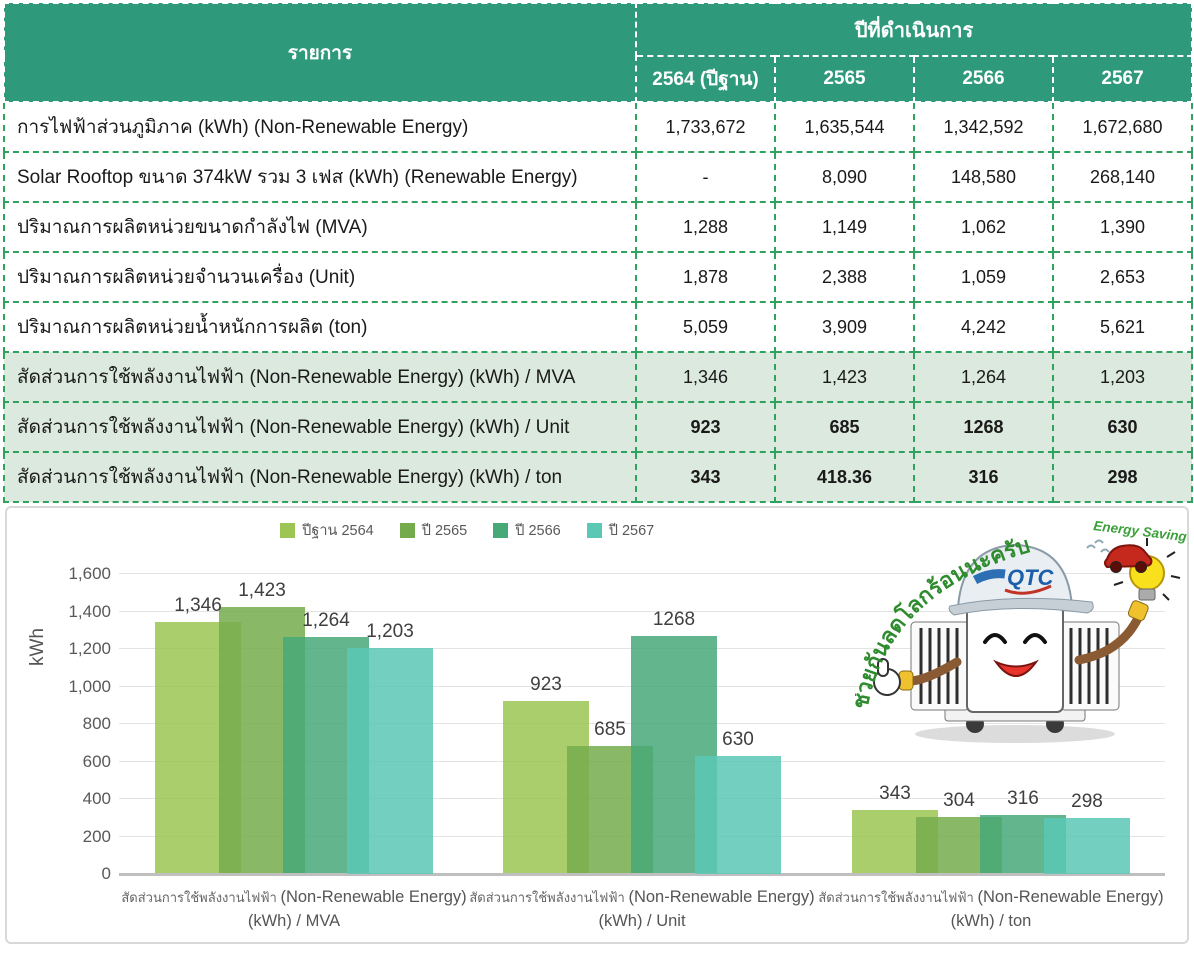 The height and width of the screenshot is (970, 1194). Describe the element at coordinates (1031, 577) in the screenshot. I see `mascot-logo: QTC` at that location.